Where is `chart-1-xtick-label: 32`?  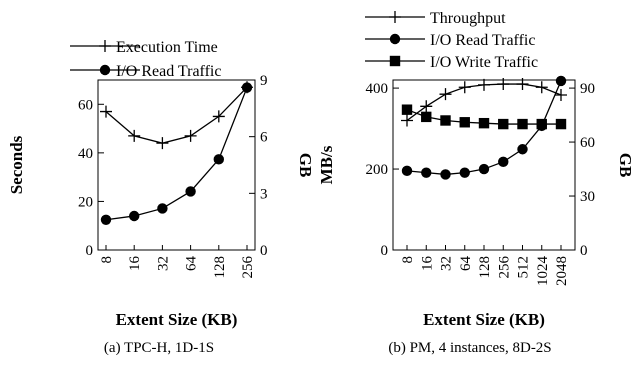 chart-1-xtick-label: 32 is located at coordinates (163, 263).